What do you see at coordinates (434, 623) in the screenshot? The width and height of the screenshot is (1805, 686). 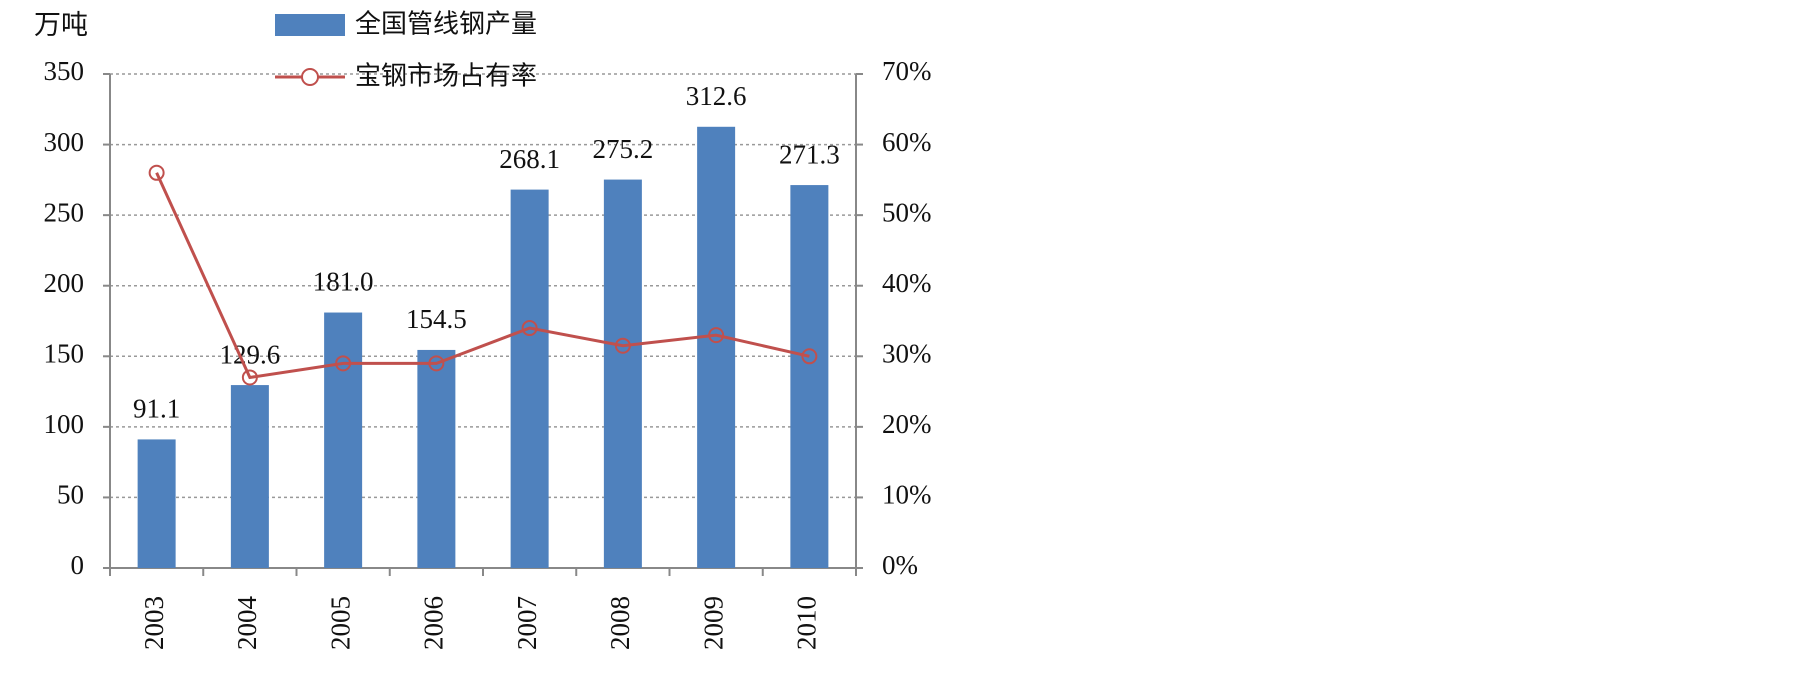 I see `x-tick-label: 2006` at bounding box center [434, 623].